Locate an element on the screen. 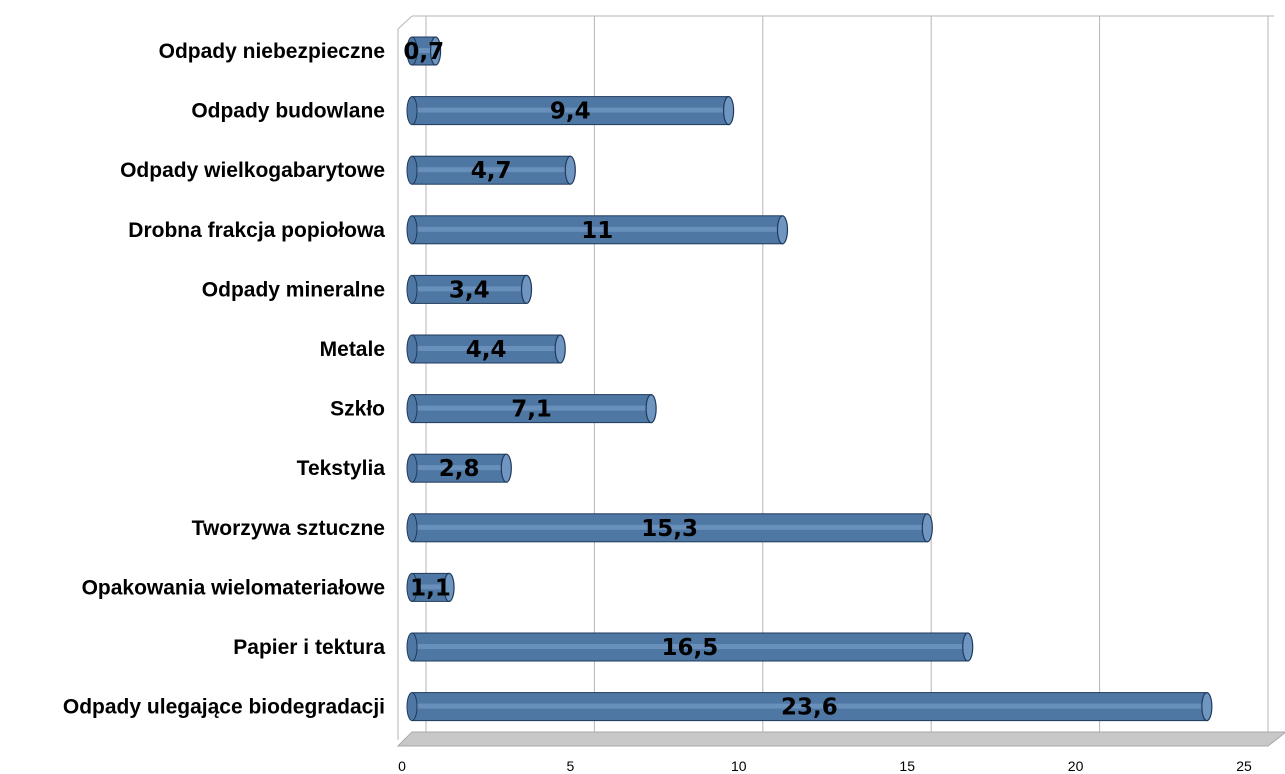 Image resolution: width=1285 pixels, height=774 pixels. data-label: 15,3 is located at coordinates (669, 529).